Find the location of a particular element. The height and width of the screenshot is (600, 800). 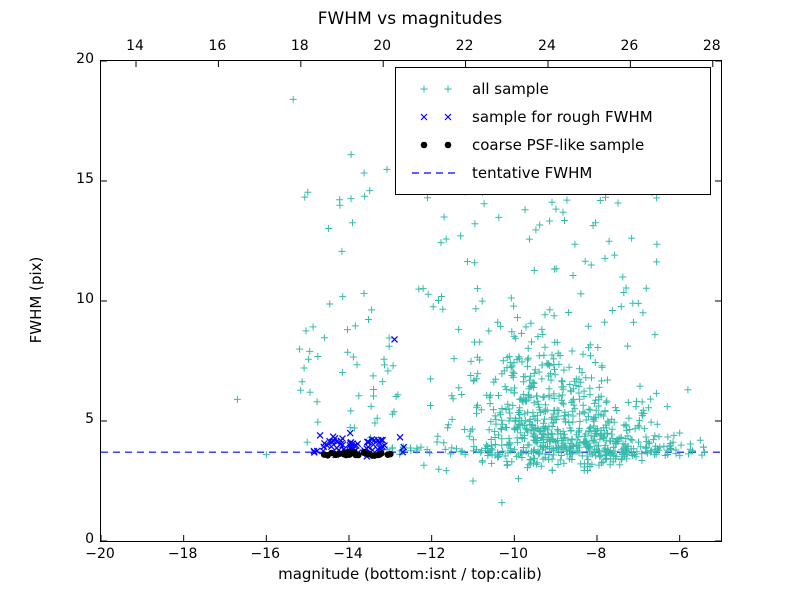

tick-label: −8 is located at coordinates (596, 554).